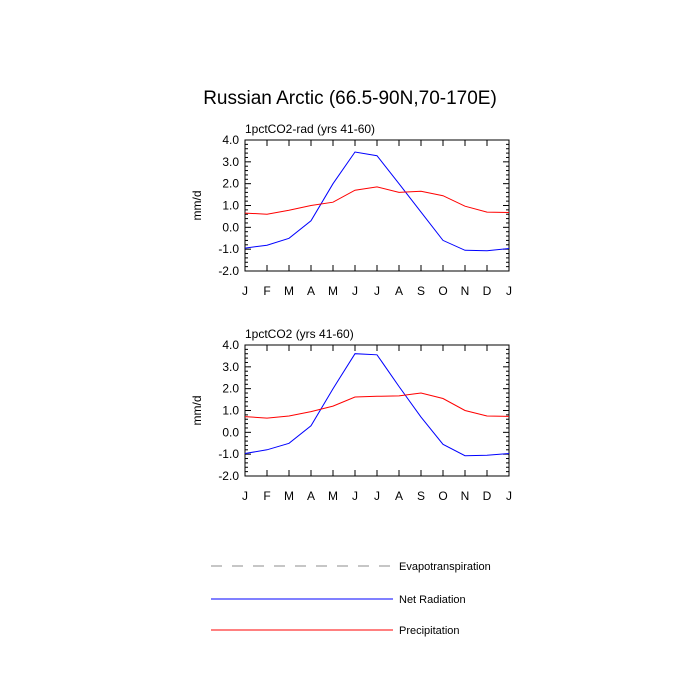 Image resolution: width=700 pixels, height=700 pixels. I want to click on figure-title: Russian Arctic (66.5-90N,70-170E), so click(350, 98).